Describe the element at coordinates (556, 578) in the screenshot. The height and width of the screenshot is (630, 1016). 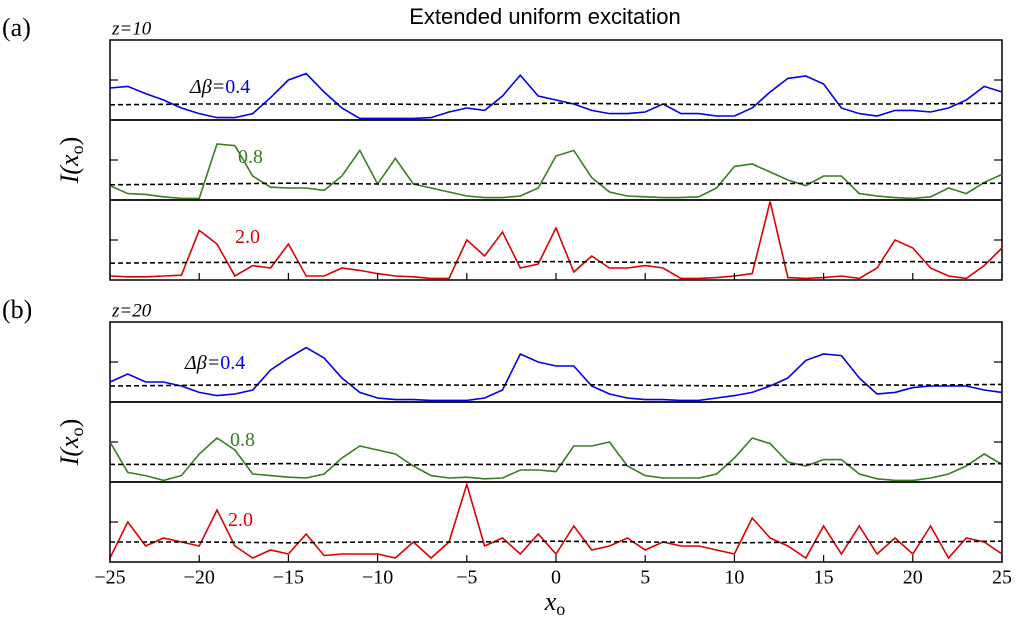
I see `x-tick-label: 0` at that location.